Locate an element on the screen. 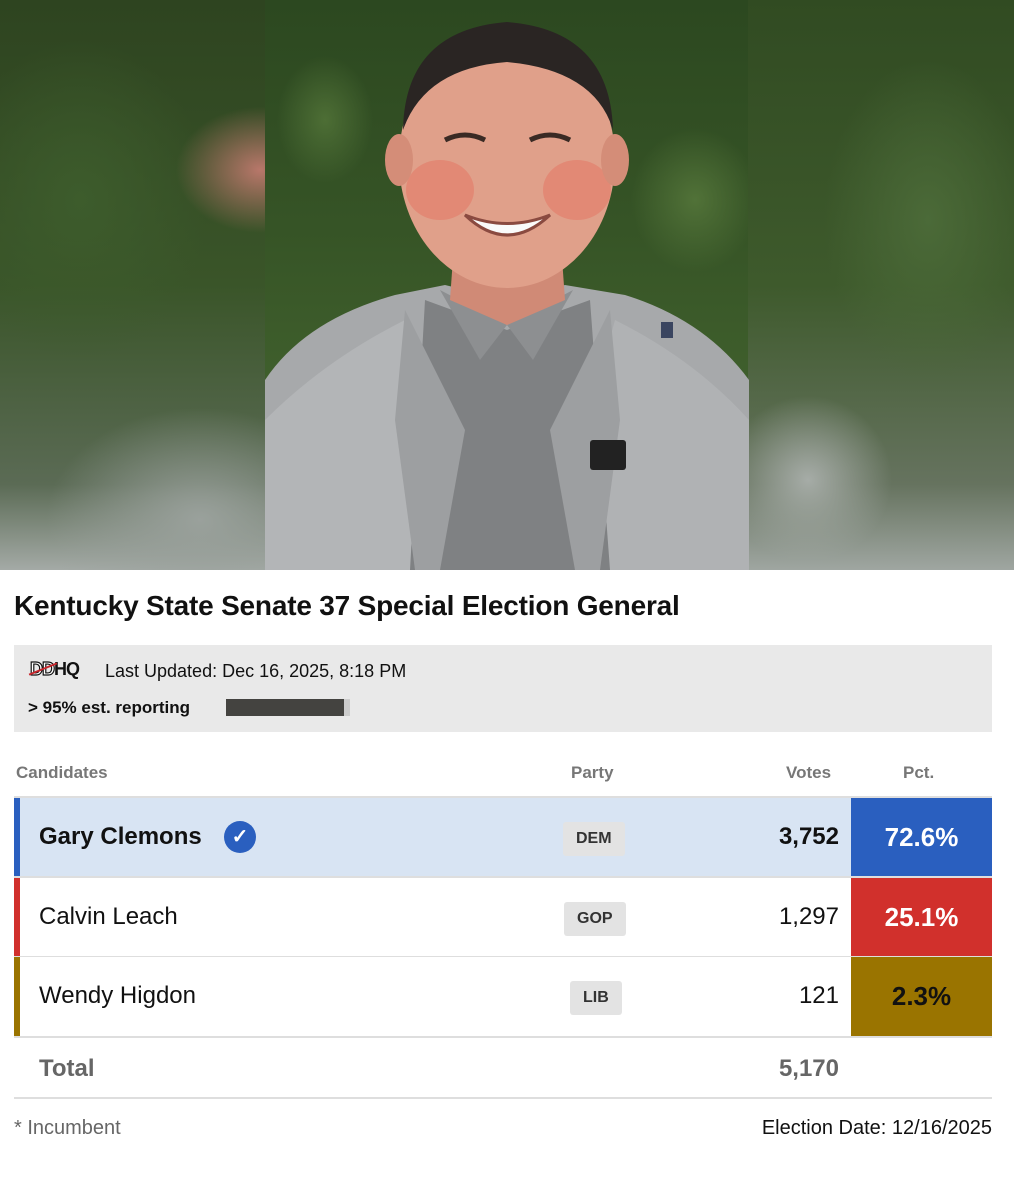 This screenshot has width=1014, height=1199. candidate-name: Calvin Leach is located at coordinates (108, 916).